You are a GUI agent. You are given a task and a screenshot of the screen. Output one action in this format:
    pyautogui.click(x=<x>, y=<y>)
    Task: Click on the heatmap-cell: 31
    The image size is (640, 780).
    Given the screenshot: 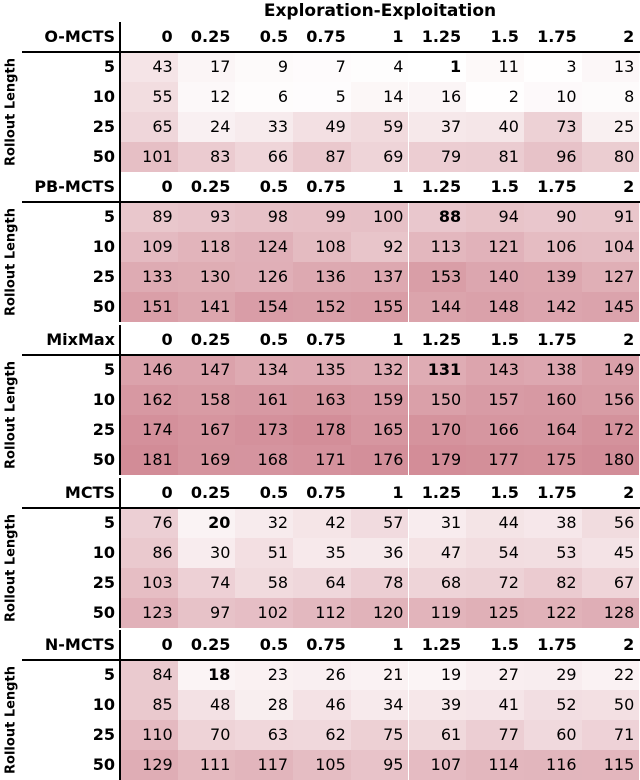 What is the action you would take?
    pyautogui.click(x=437, y=523)
    